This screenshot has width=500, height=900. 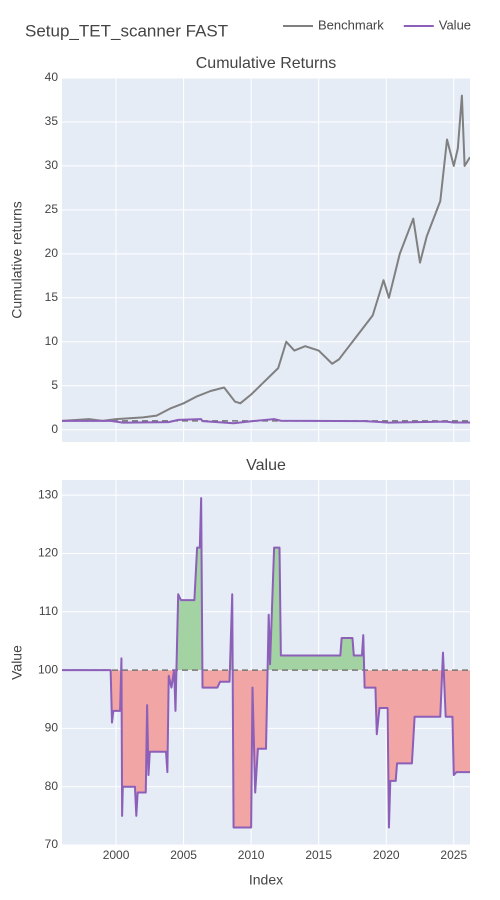 I want to click on y-tick-label: 120, so click(x=48, y=553).